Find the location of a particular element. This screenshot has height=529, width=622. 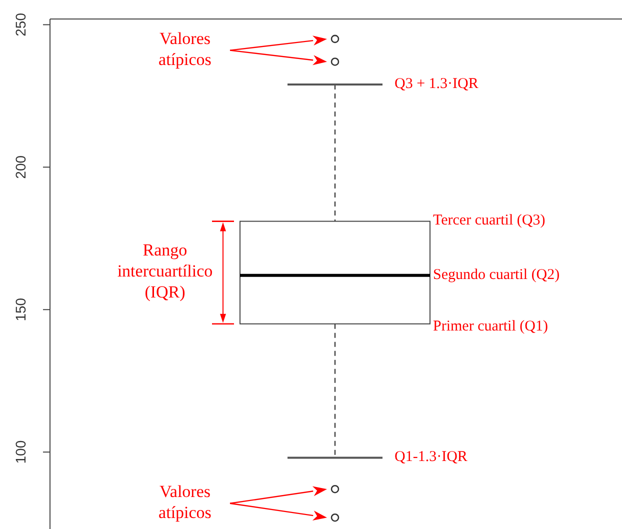

annotation: Q1-1.3·IQR is located at coordinates (431, 457).